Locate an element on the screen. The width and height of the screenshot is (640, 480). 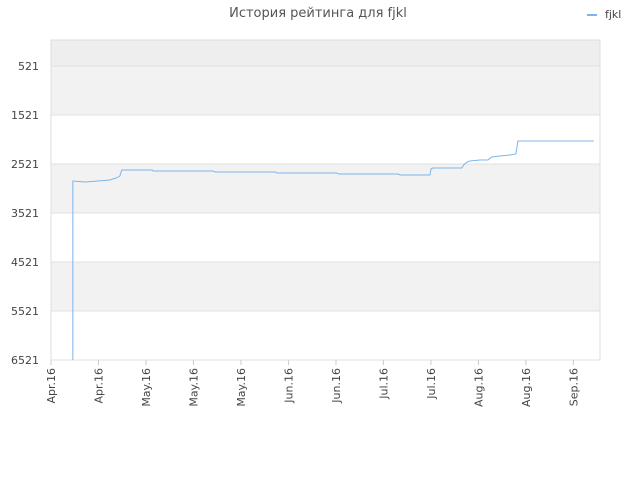
y-tick-label: 521 is located at coordinates (28, 66).